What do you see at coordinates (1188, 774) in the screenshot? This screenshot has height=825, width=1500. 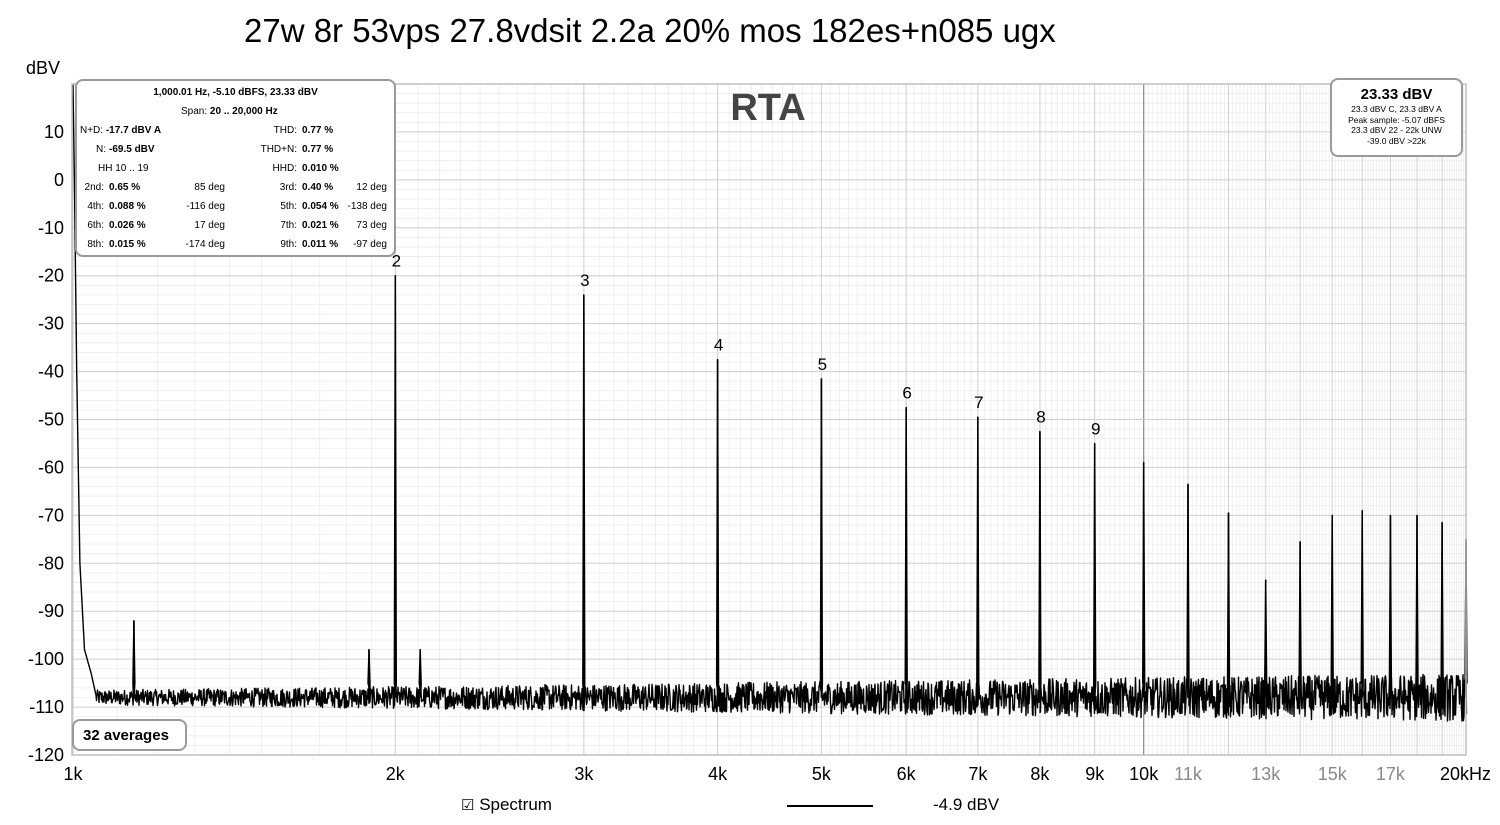 I see `x-tick-label: 11k` at bounding box center [1188, 774].